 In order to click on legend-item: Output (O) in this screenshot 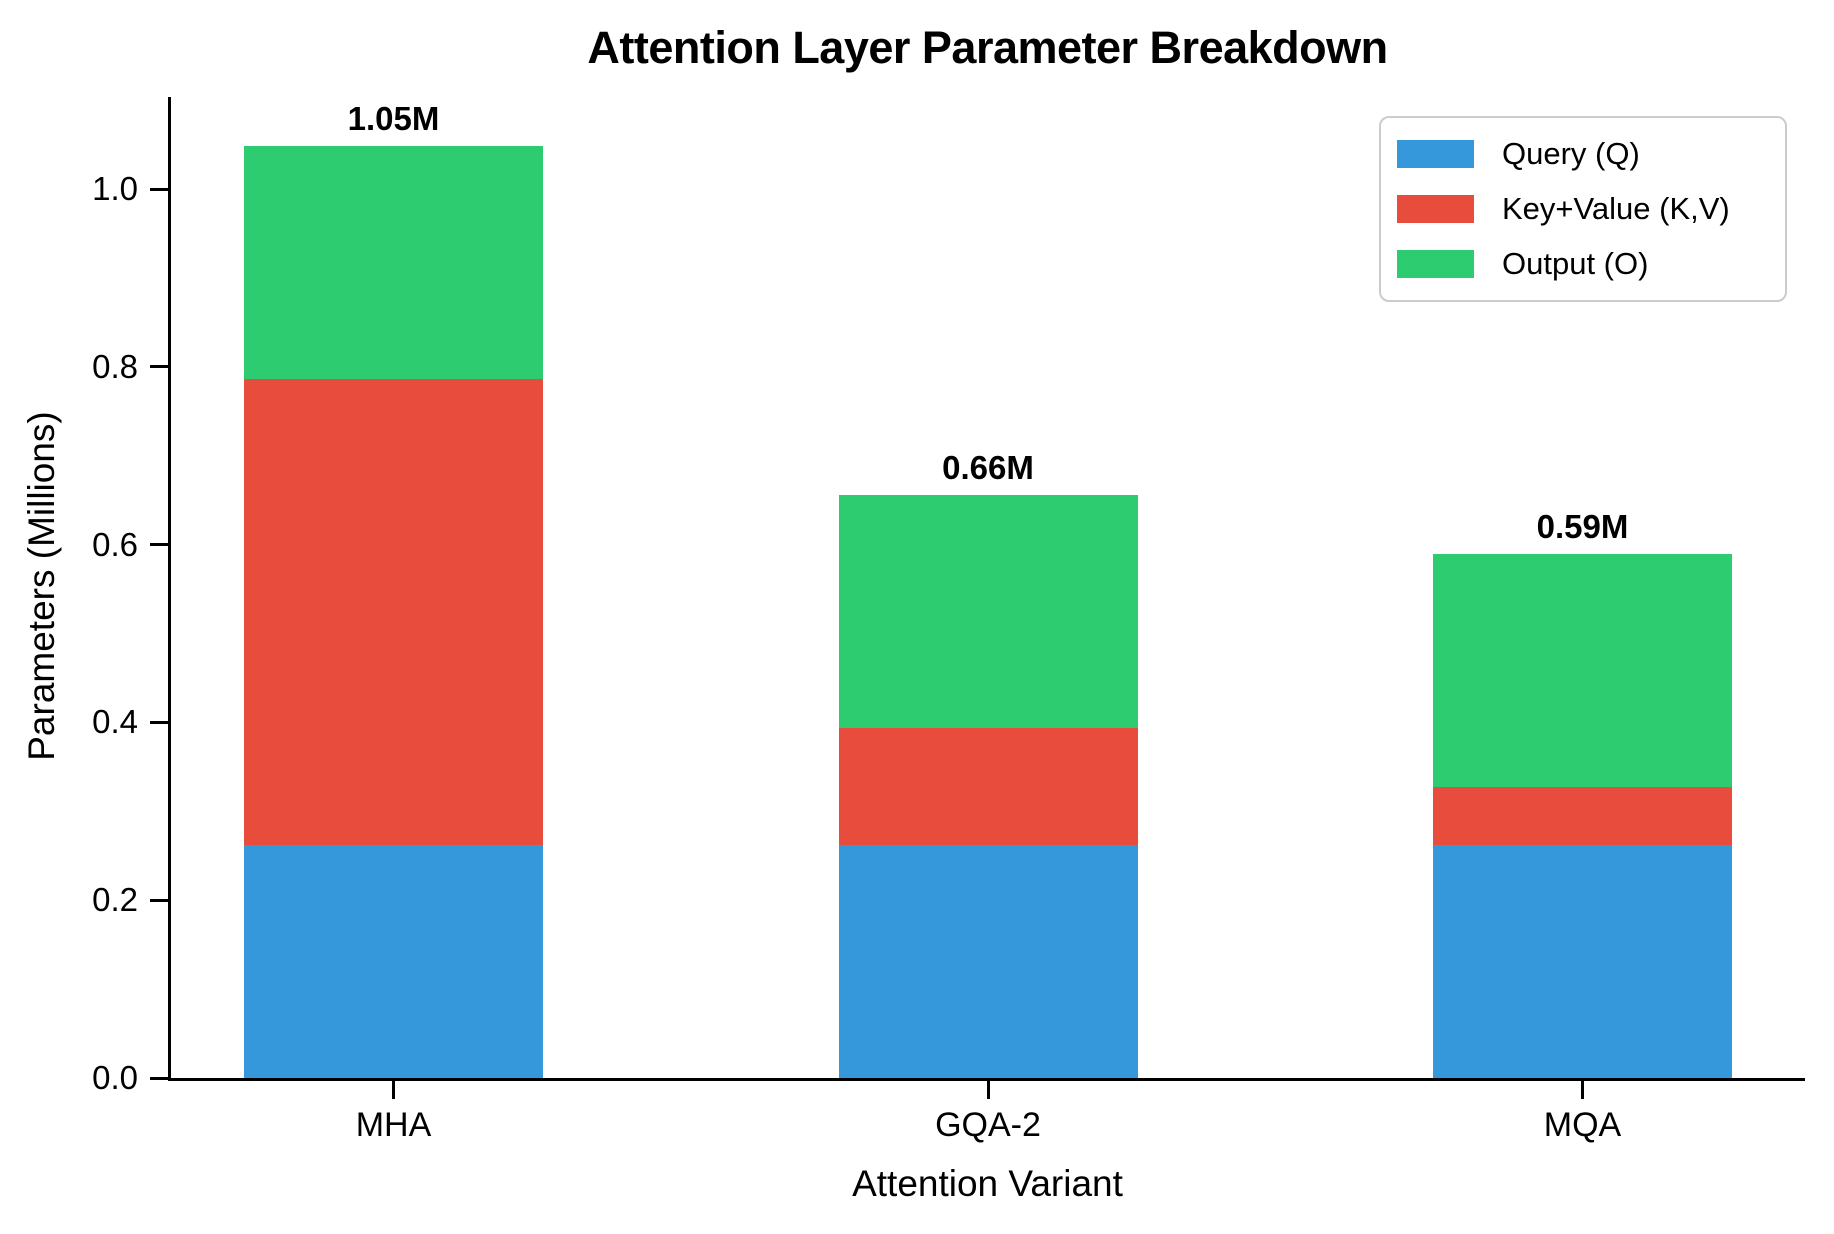, I will do `click(1583, 264)`.